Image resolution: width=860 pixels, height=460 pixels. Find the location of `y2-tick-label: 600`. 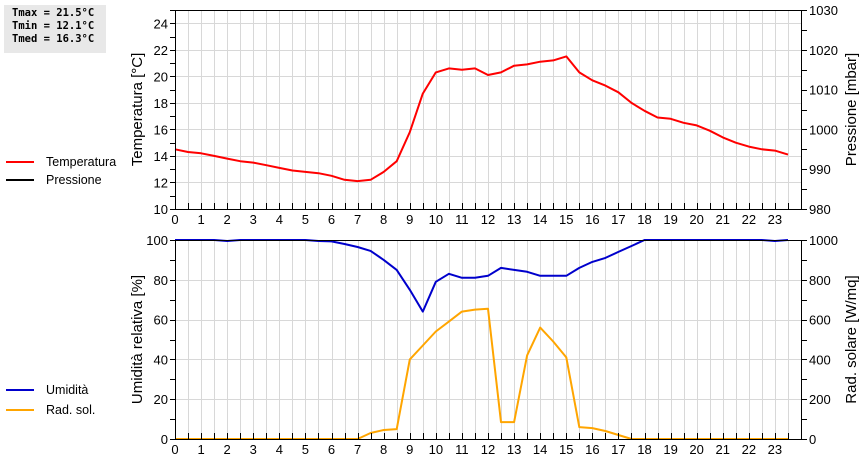

y2-tick-label: 600 is located at coordinates (820, 320).